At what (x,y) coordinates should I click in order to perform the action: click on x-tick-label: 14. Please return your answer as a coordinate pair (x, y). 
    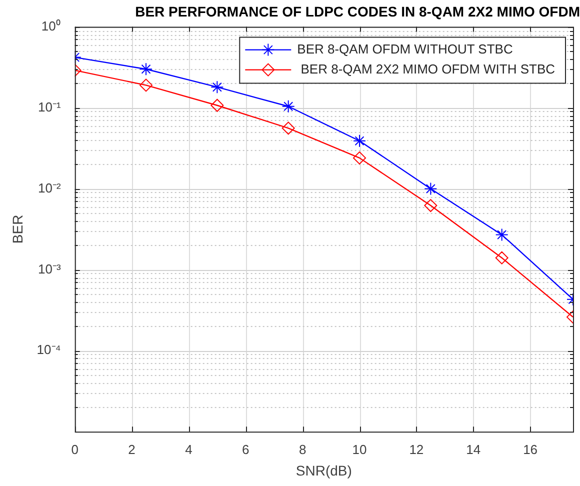
    Looking at the image, I should click on (473, 449).